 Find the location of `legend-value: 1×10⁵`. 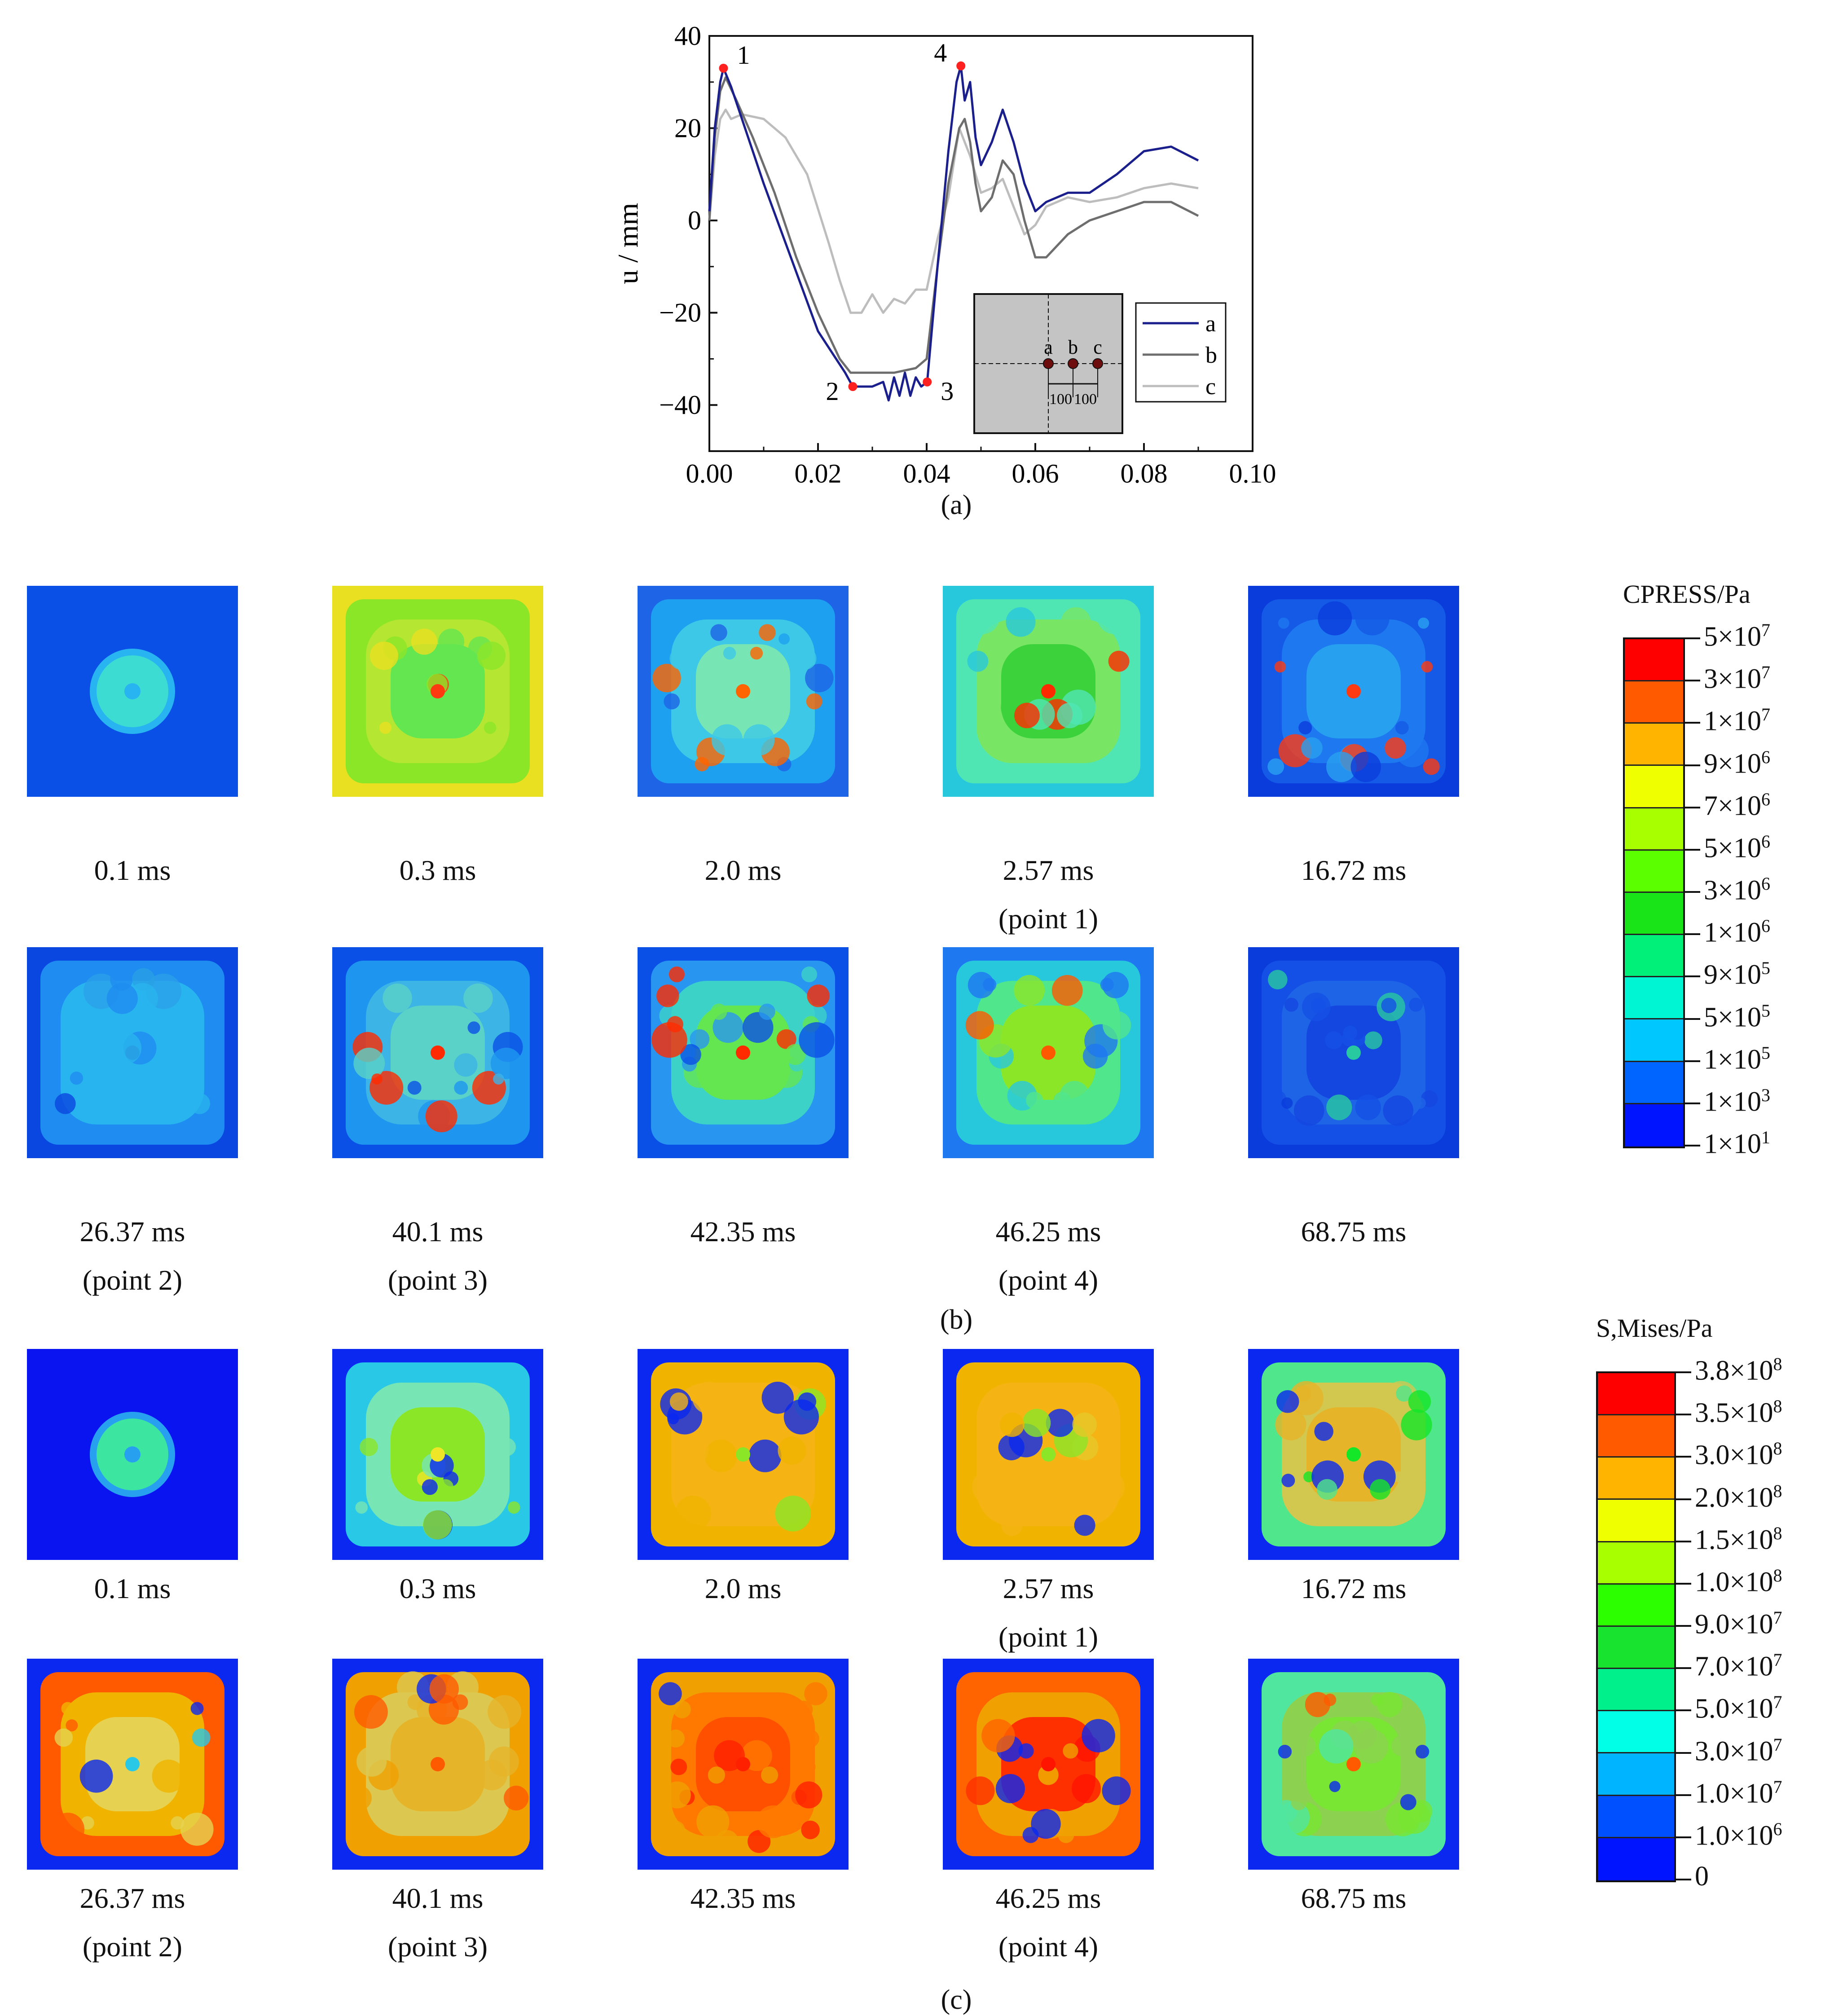

legend-value: 1×10⁵ is located at coordinates (1737, 1059).